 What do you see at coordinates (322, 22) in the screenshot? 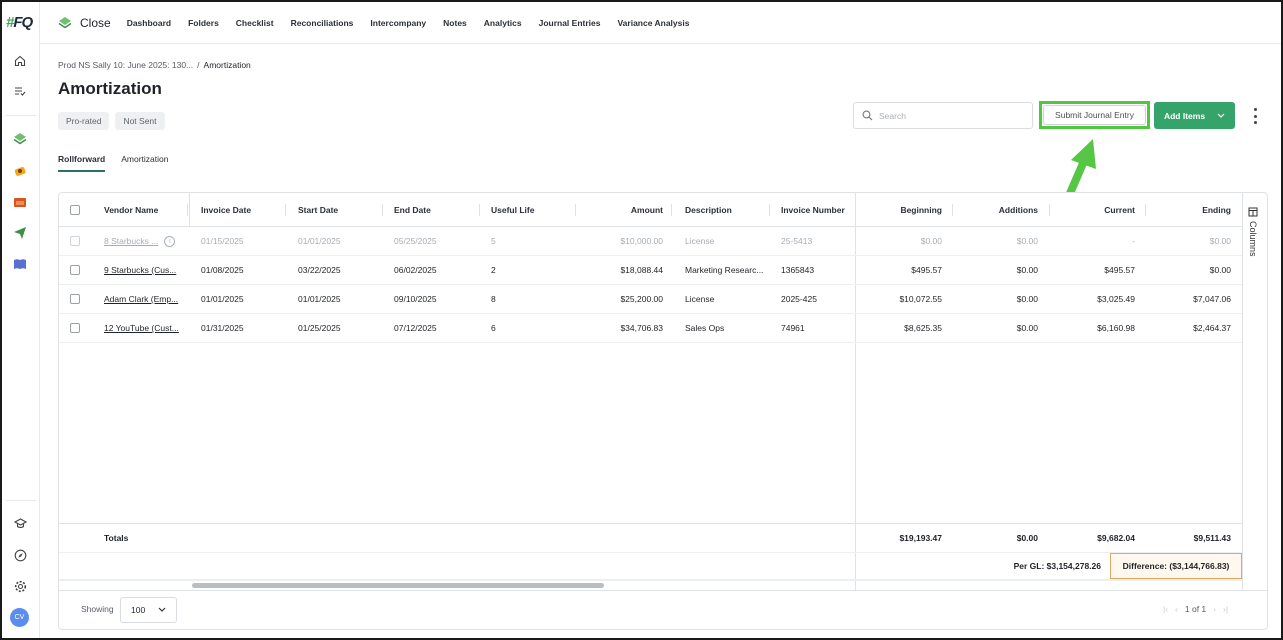
I see `nav-reconciliations: Reconciliations` at bounding box center [322, 22].